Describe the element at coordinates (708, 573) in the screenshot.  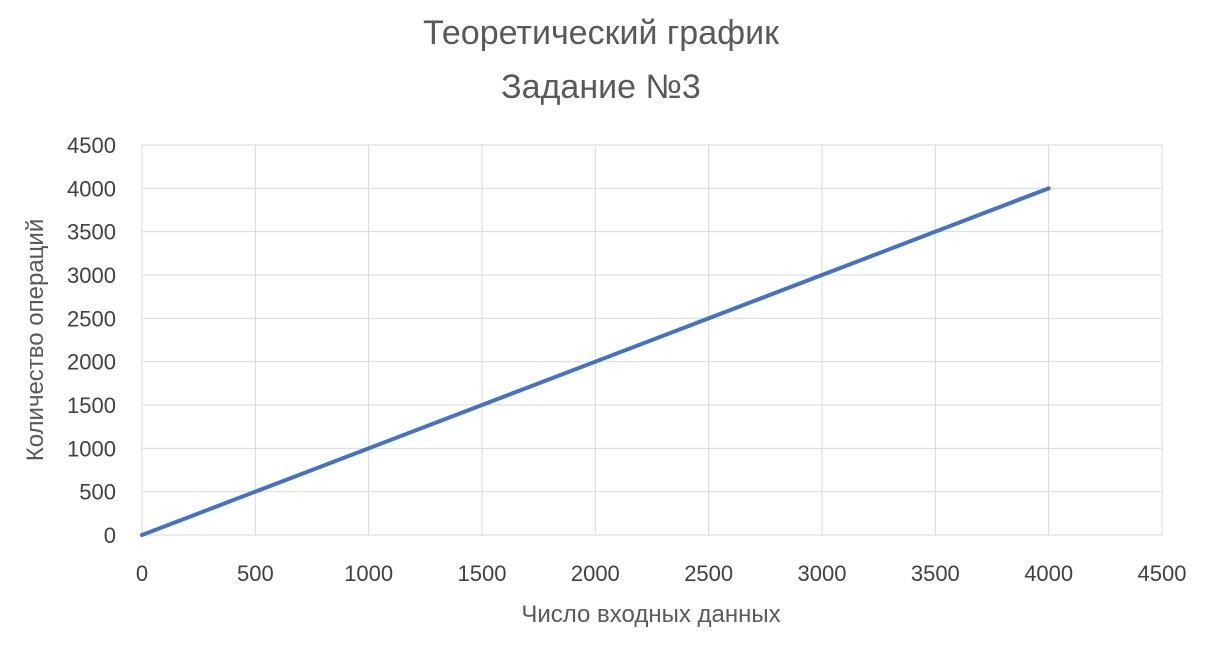
I see `x-tick-label: 2500` at that location.